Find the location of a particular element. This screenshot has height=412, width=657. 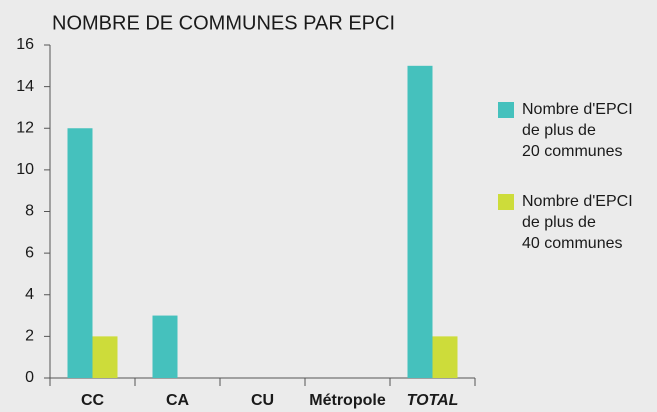

y-tick-label: 8 is located at coordinates (29, 211).